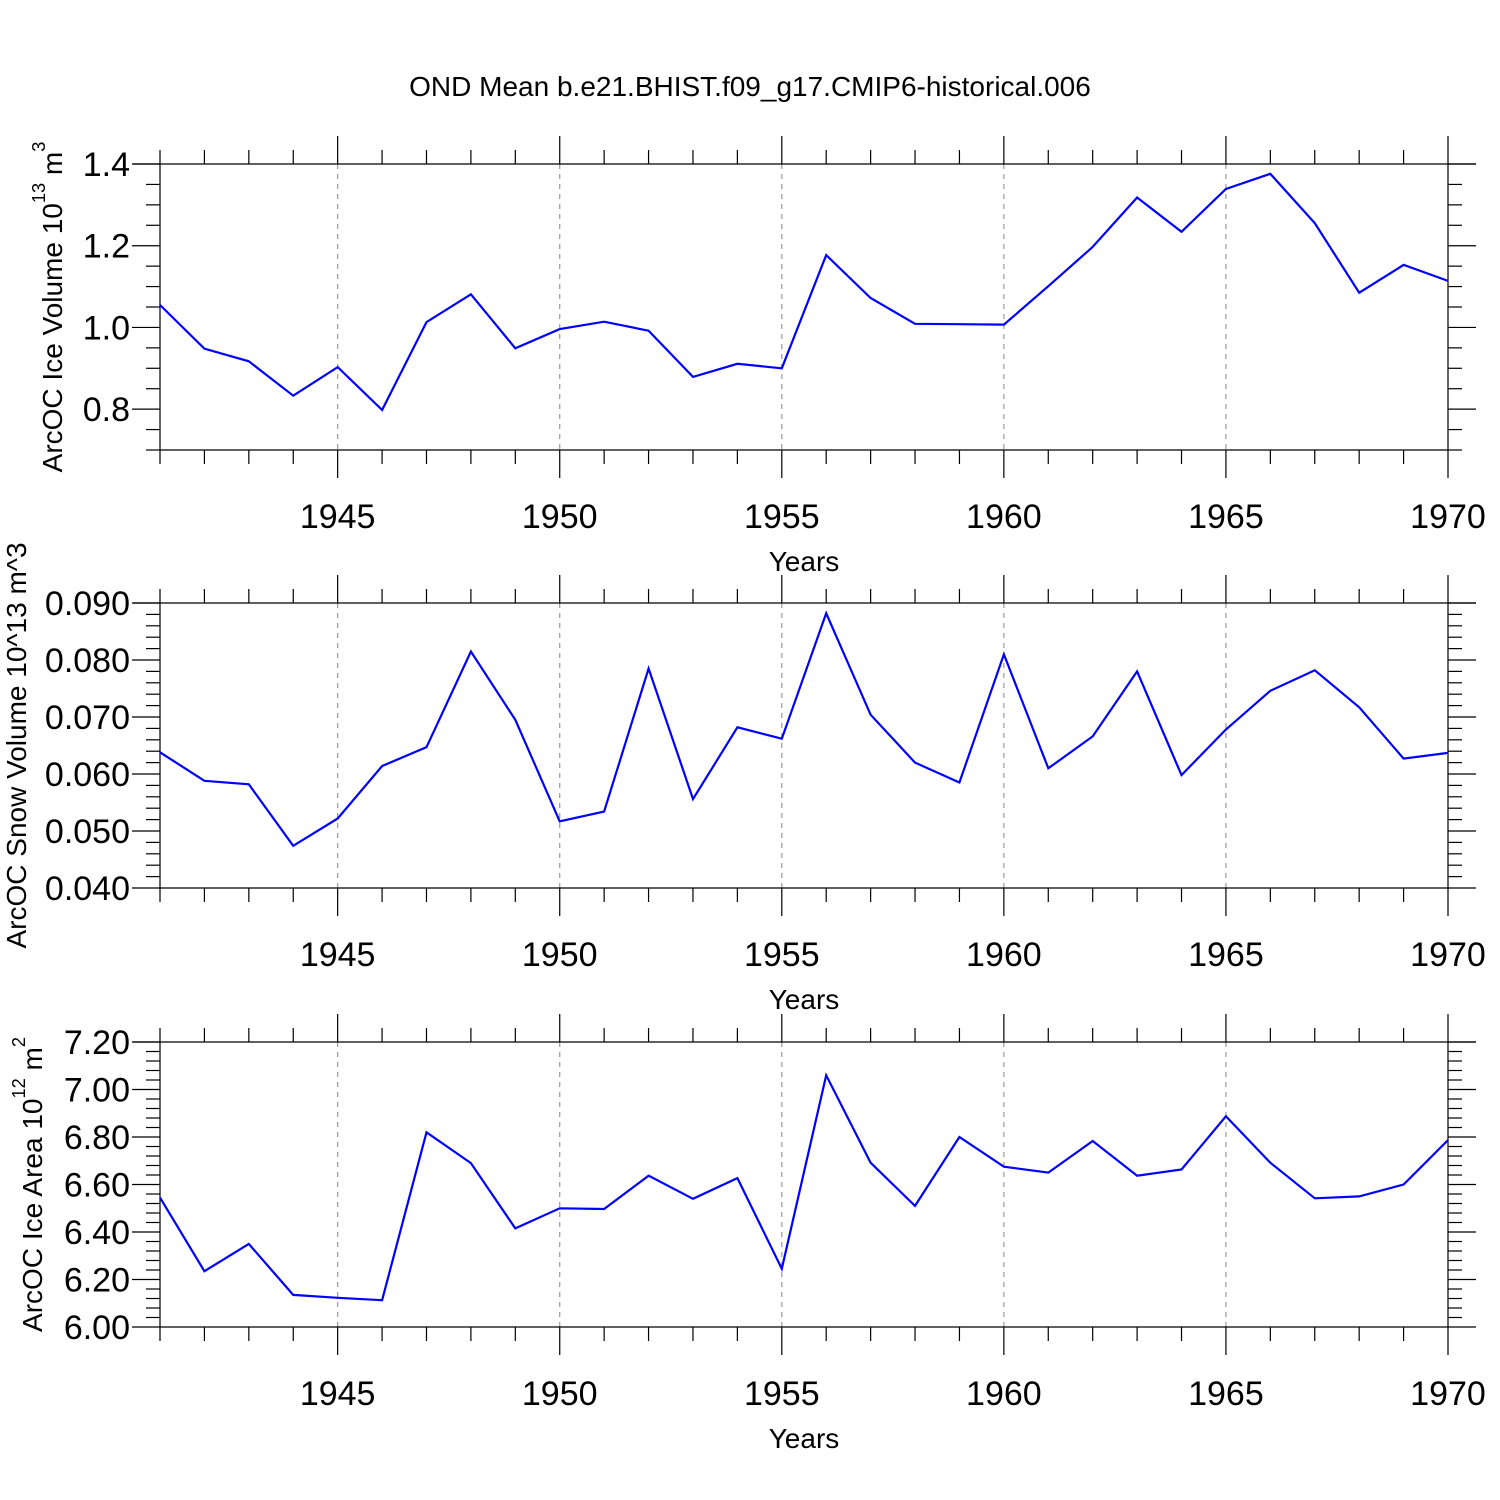  What do you see at coordinates (97, 1281) in the screenshot?
I see `y-tick-label: 6.20` at bounding box center [97, 1281].